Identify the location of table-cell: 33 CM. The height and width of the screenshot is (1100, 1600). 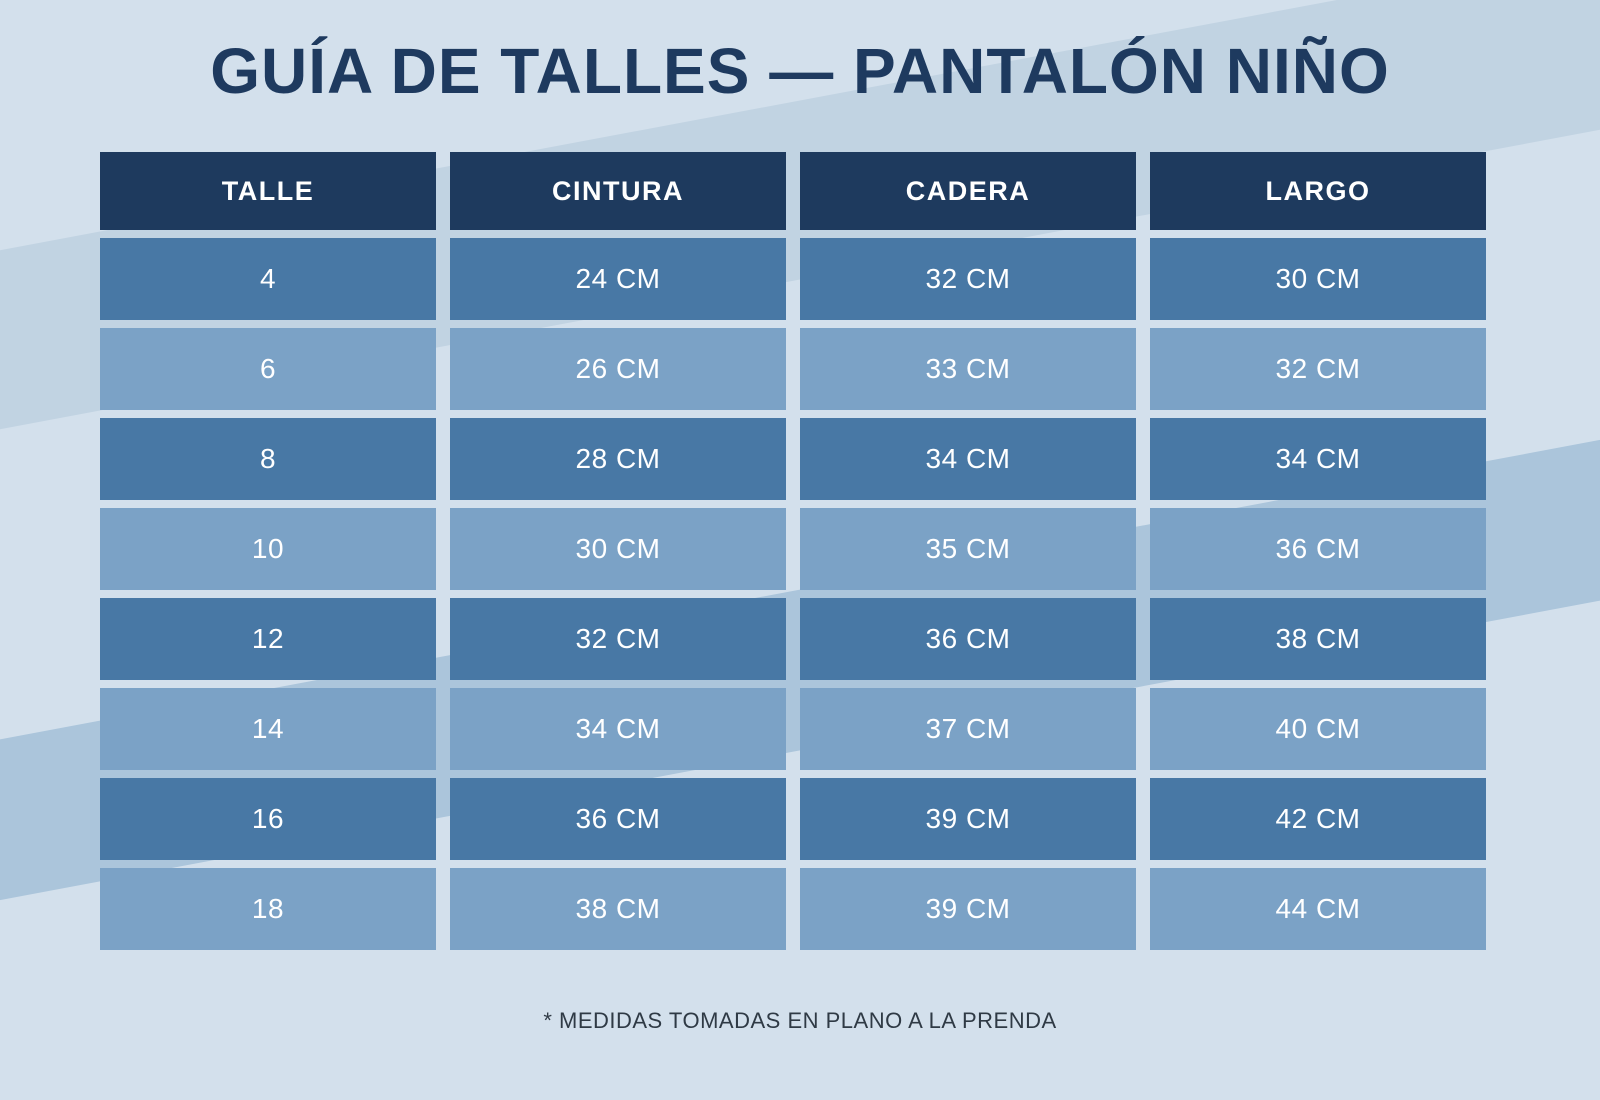
(968, 369).